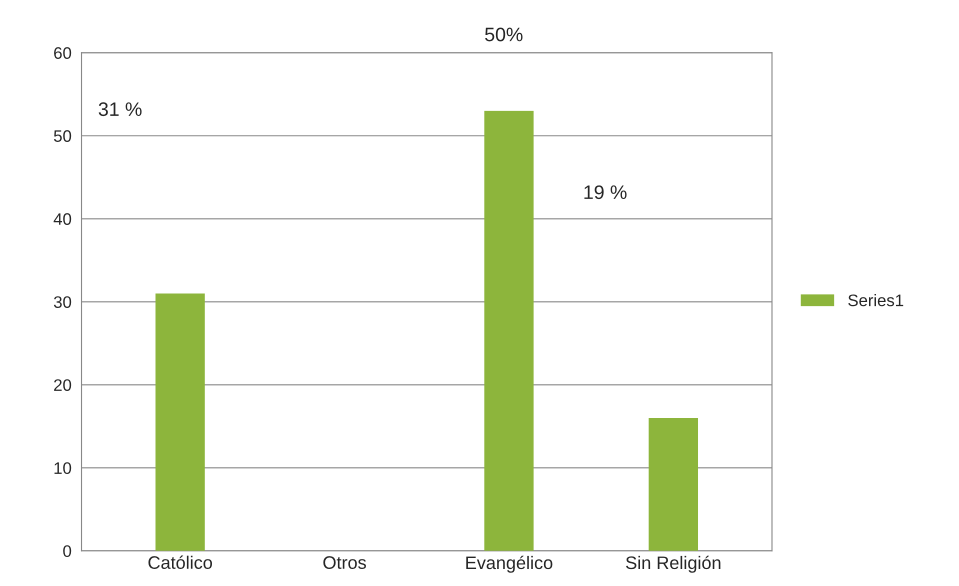  I want to click on y-tick-label: 0, so click(67, 551).